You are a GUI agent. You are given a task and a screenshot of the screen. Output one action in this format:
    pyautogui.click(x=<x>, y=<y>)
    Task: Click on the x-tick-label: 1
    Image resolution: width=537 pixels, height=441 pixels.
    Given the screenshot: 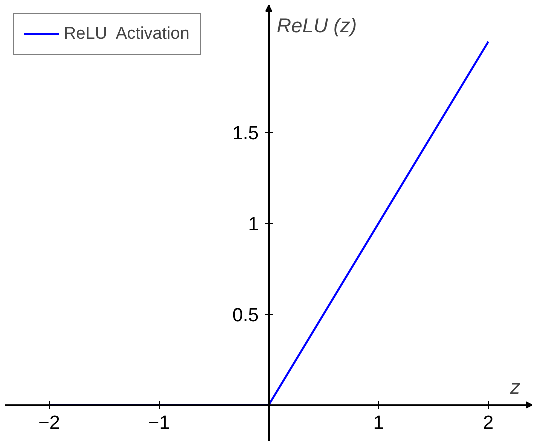 What is the action you would take?
    pyautogui.click(x=379, y=423)
    